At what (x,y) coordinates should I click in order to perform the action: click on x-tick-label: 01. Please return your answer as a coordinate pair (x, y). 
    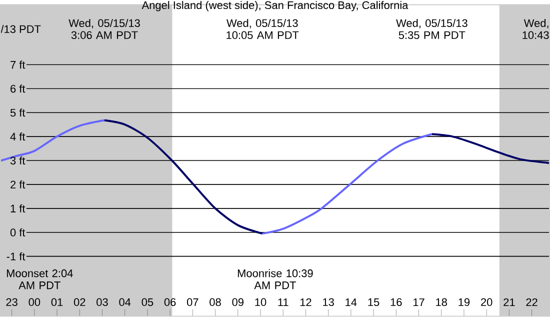
    Looking at the image, I should click on (57, 302).